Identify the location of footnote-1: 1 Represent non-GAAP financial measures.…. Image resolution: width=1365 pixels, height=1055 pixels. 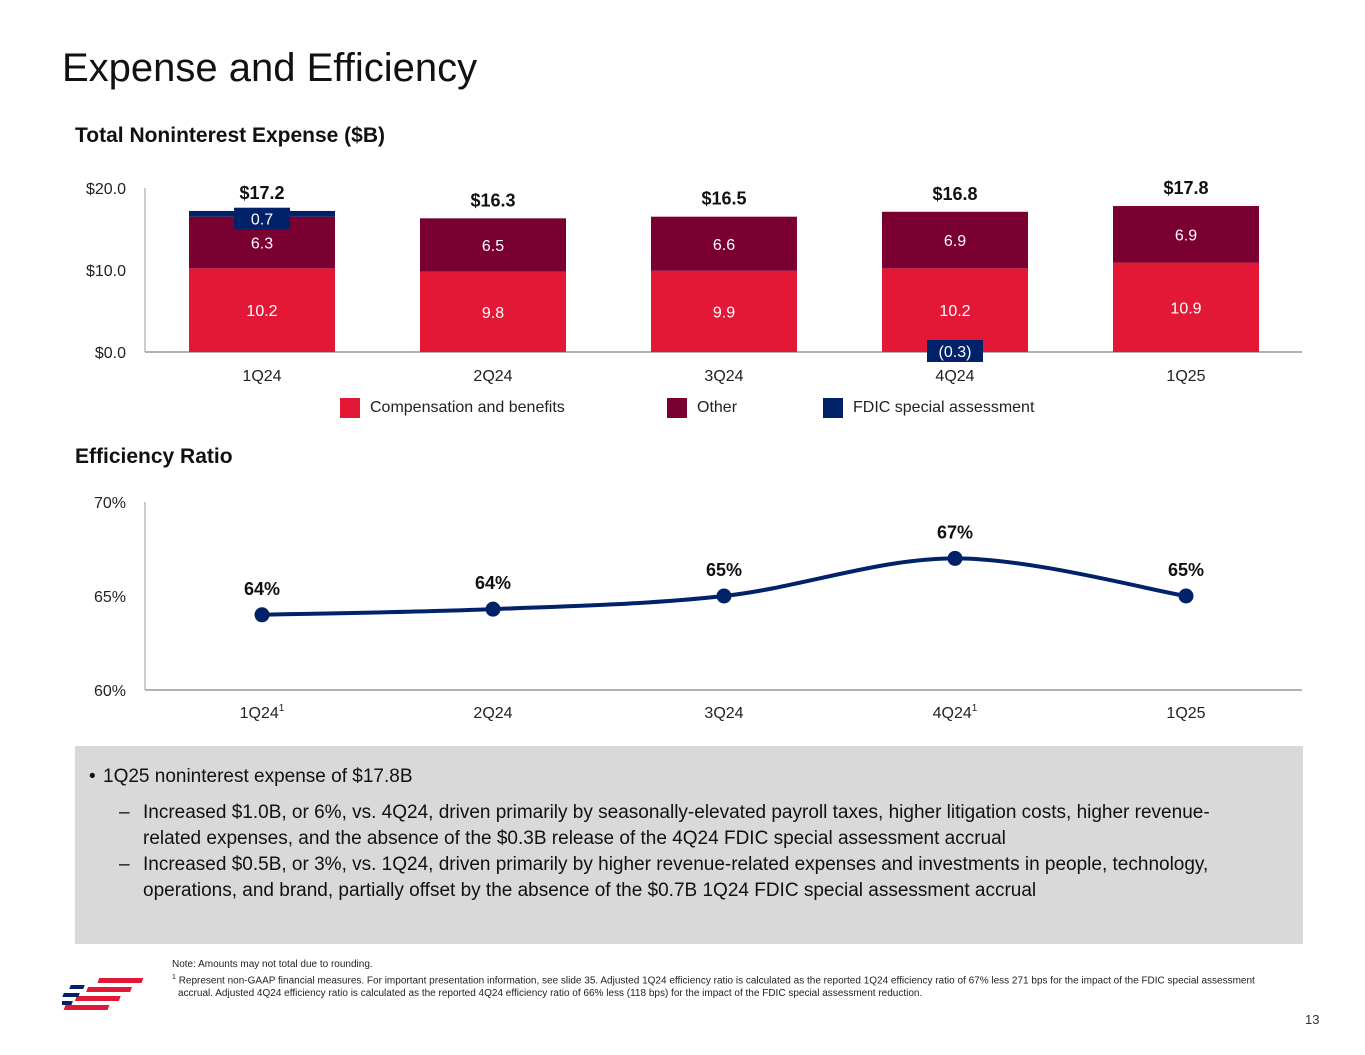
(732, 985).